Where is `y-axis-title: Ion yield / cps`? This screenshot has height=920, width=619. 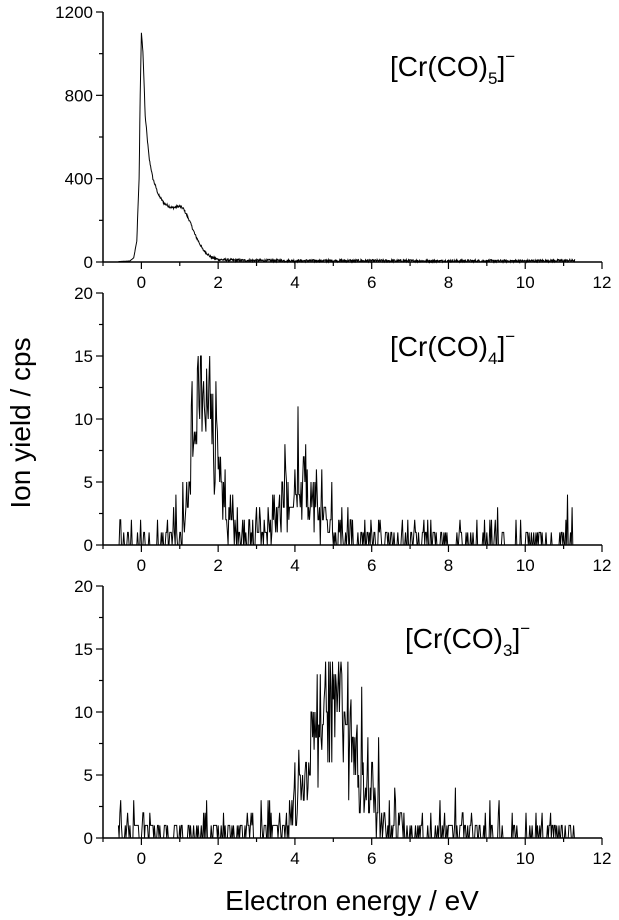
y-axis-title: Ion yield / cps is located at coordinates (20, 422).